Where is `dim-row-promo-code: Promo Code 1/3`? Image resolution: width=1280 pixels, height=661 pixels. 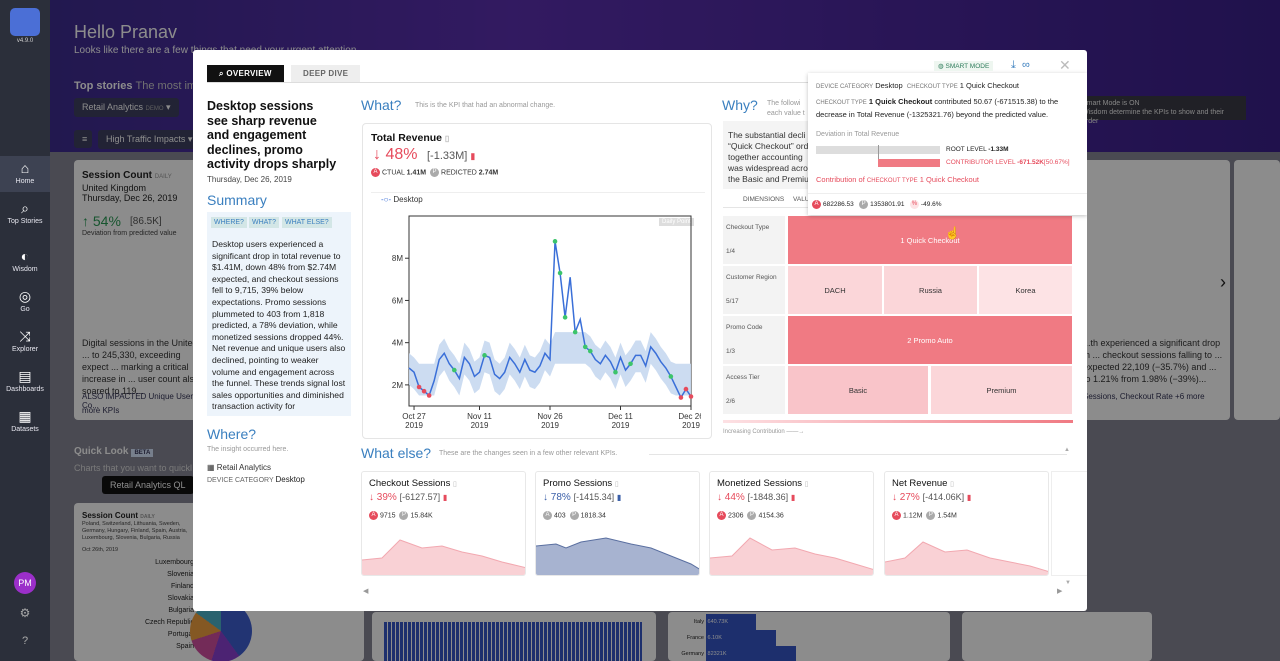 dim-row-promo-code: Promo Code 1/3 is located at coordinates (754, 340).